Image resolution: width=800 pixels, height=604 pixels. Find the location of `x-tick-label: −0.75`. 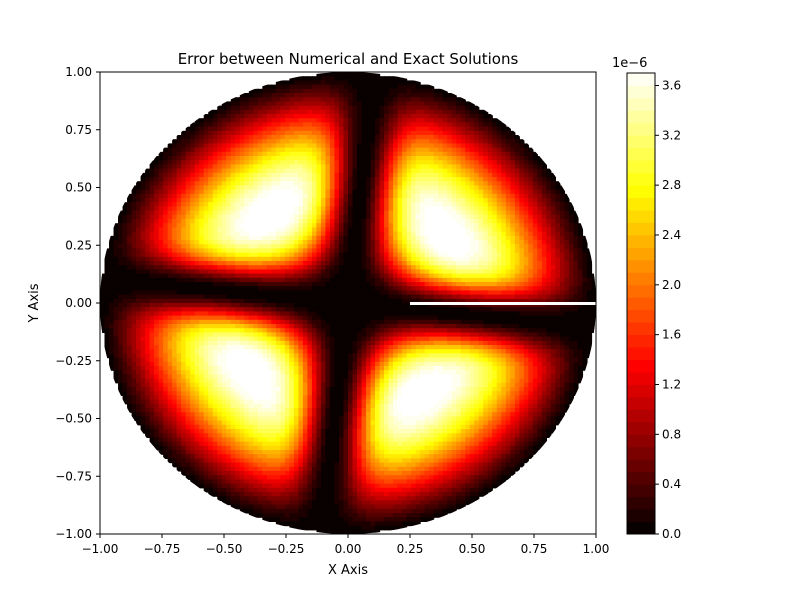

x-tick-label: −0.75 is located at coordinates (162, 549).